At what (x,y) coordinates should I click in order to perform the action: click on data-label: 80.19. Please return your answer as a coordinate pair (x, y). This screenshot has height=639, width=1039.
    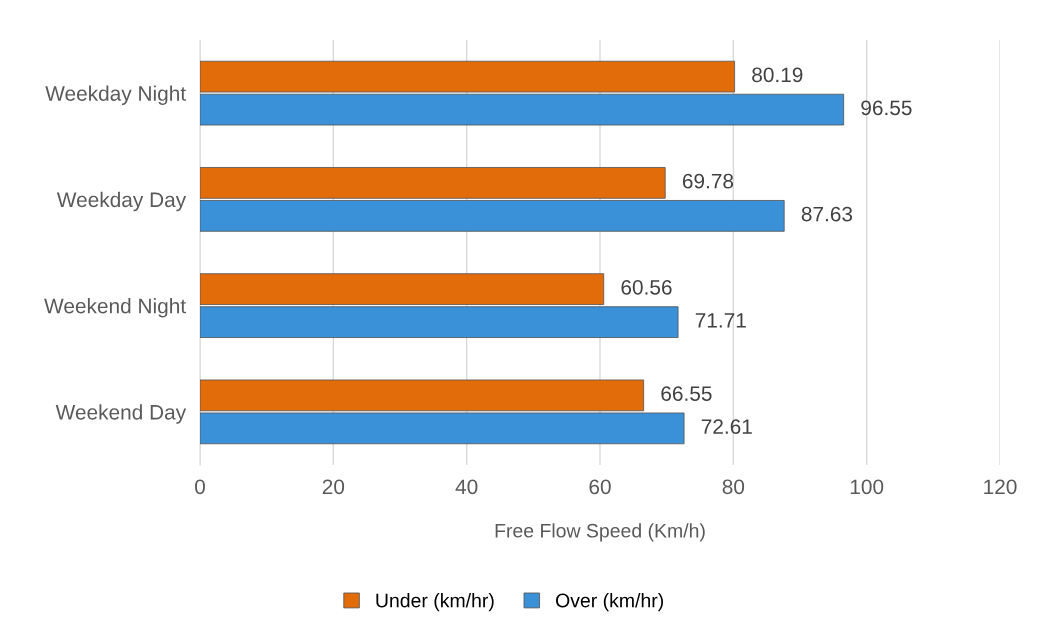
    Looking at the image, I should click on (777, 75).